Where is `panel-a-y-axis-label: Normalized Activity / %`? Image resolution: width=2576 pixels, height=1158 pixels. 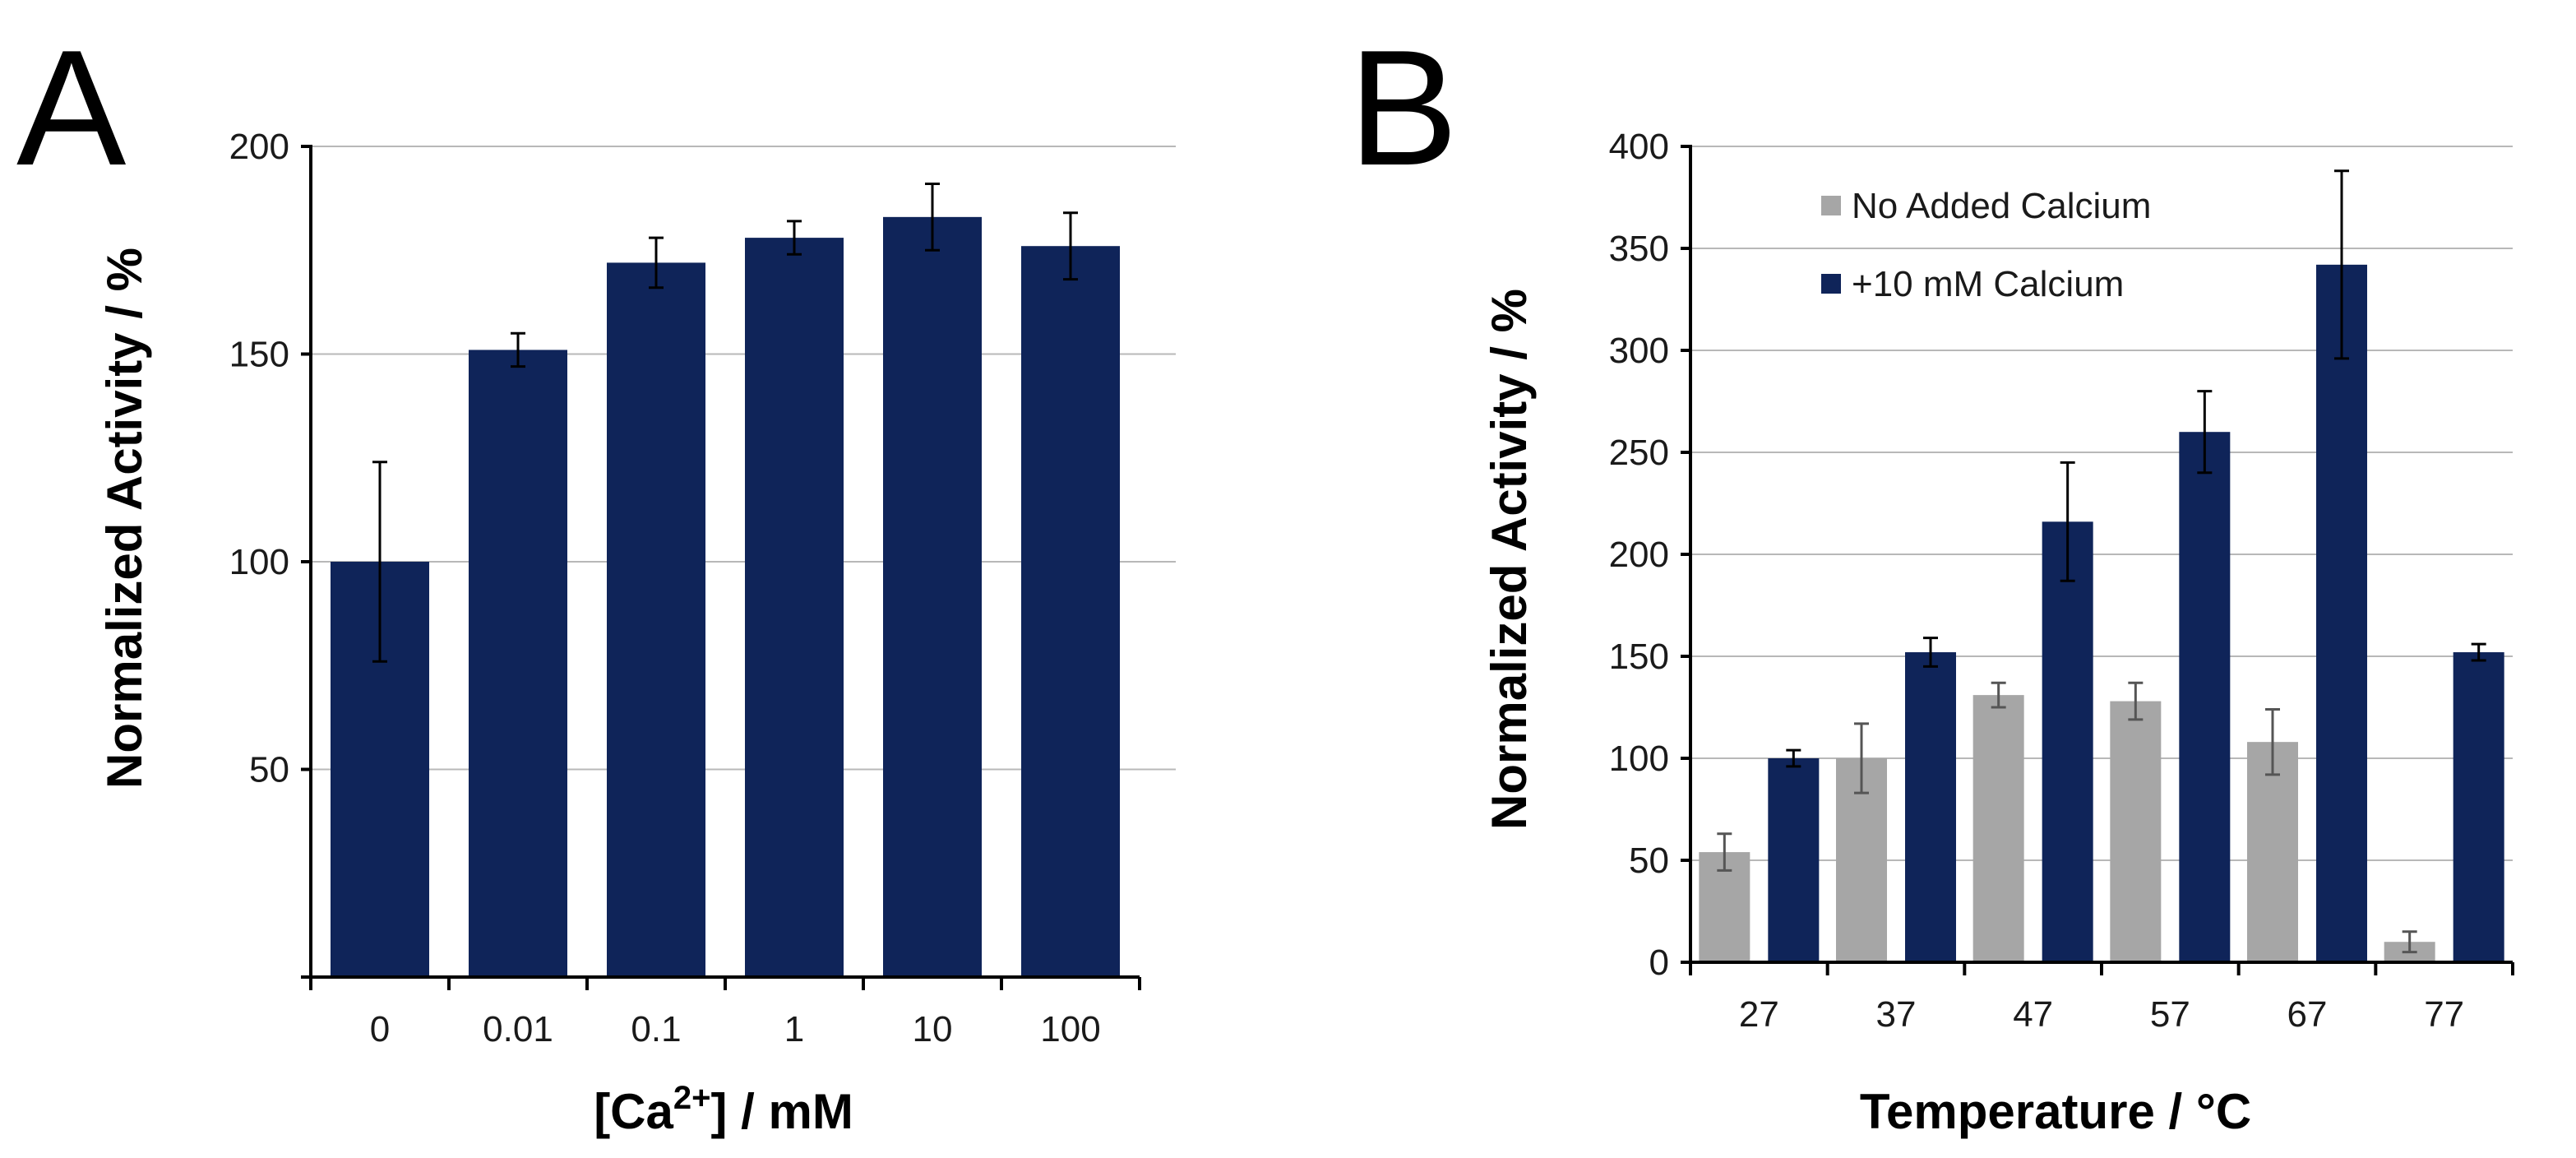 panel-a-y-axis-label: Normalized Activity / % is located at coordinates (124, 518).